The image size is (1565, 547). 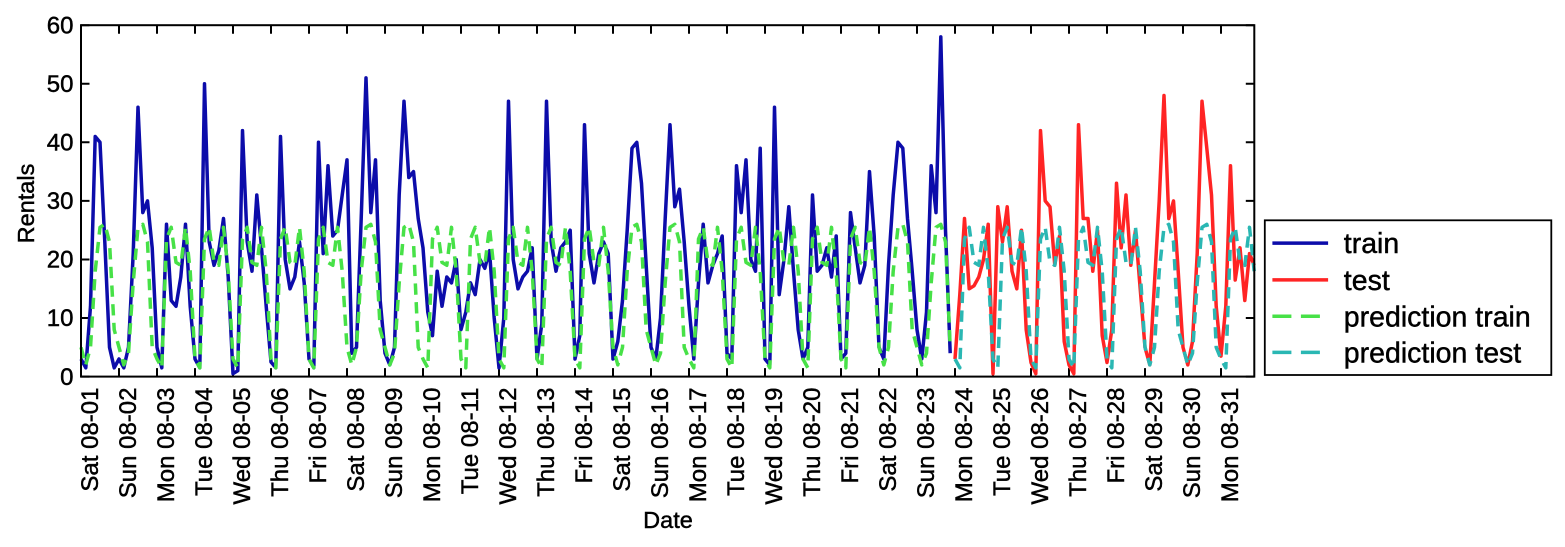 I want to click on svg-text: Sun 08-02, so click(x=128, y=443).